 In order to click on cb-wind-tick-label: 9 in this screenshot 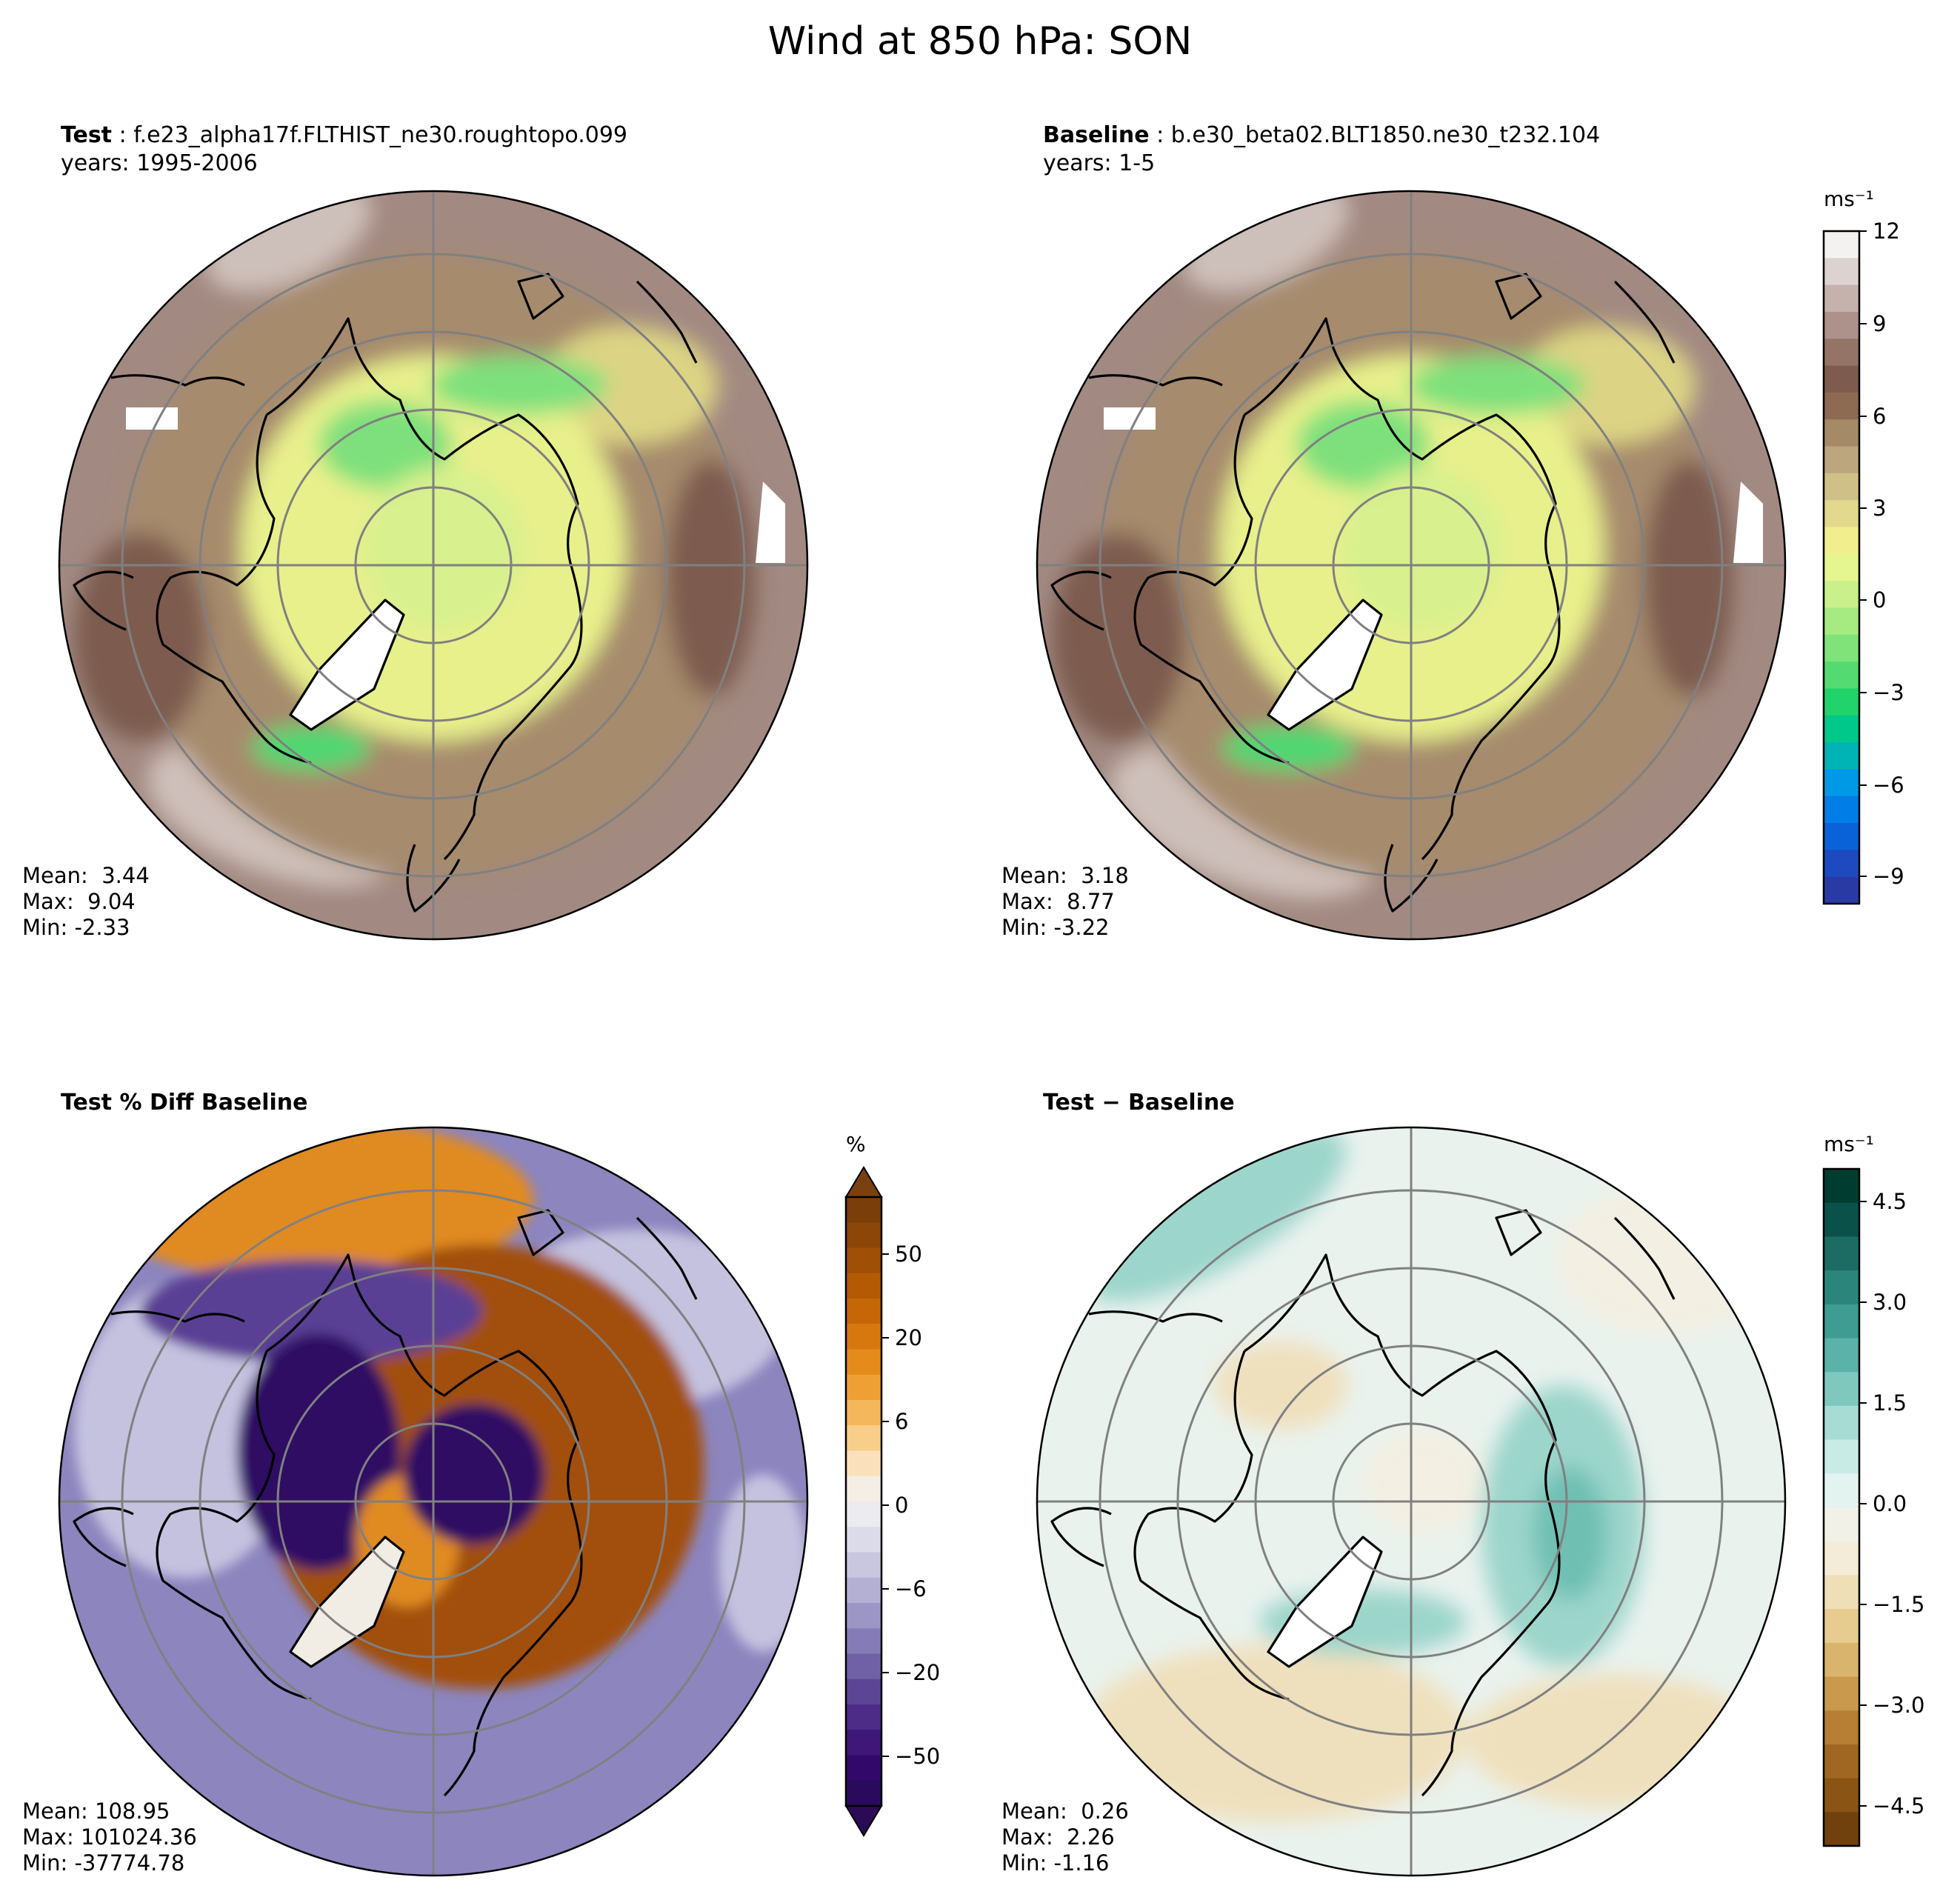, I will do `click(1879, 323)`.